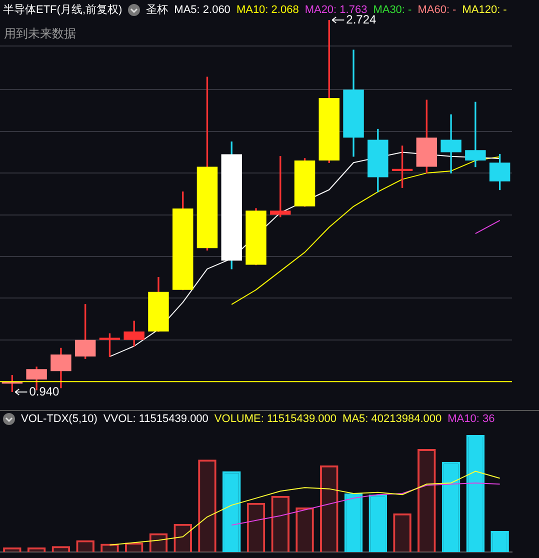 Image resolution: width=539 pixels, height=558 pixels. What do you see at coordinates (484, 10) in the screenshot?
I see `legend-label: MA120: -` at bounding box center [484, 10].